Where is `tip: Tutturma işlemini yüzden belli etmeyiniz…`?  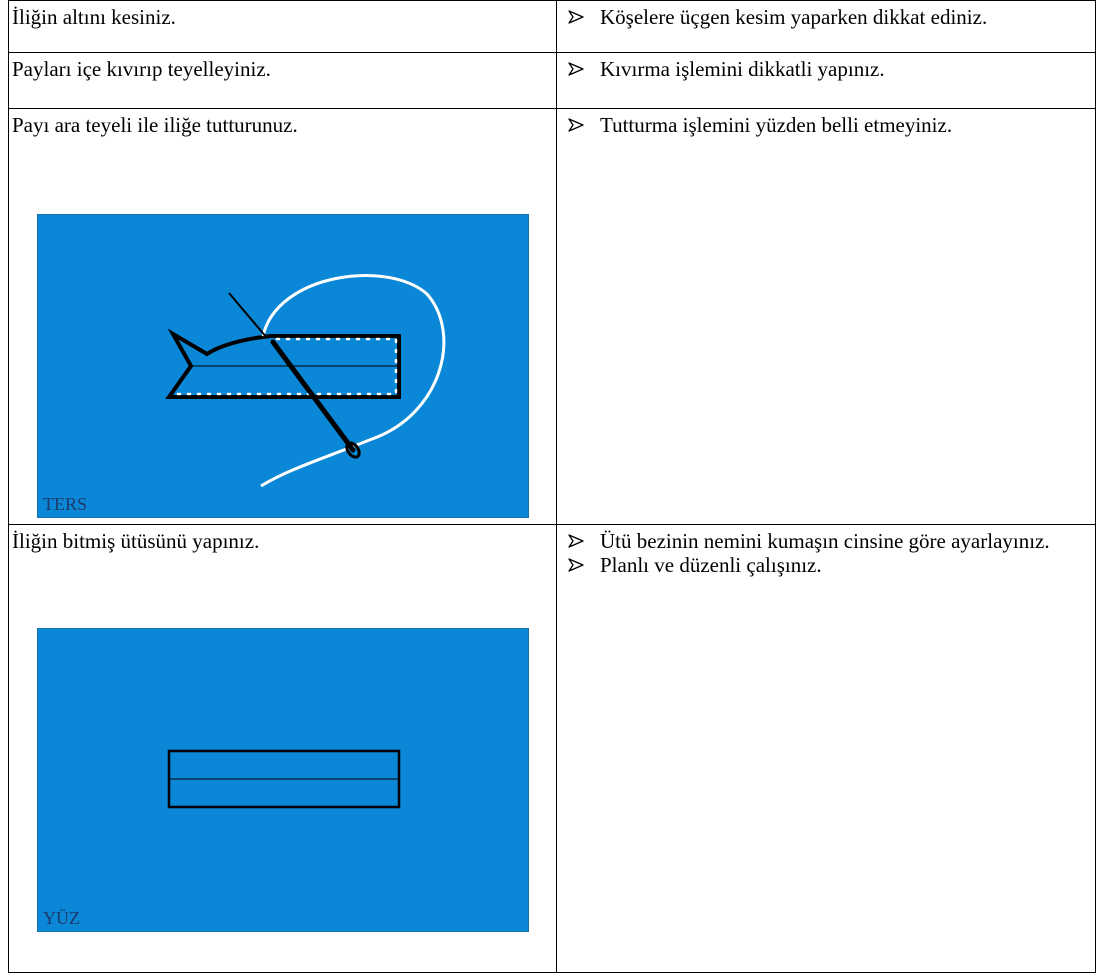 tip: Tutturma işlemini yüzden belli etmeyiniz… is located at coordinates (820, 125).